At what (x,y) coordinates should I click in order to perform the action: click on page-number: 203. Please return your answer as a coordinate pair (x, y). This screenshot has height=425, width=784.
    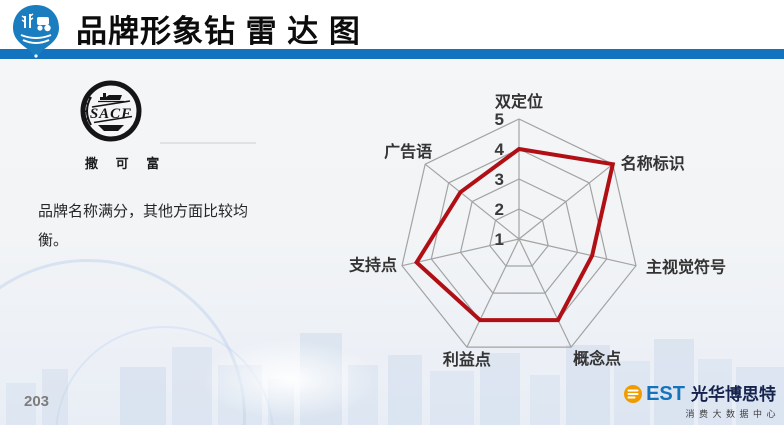
    Looking at the image, I should click on (37, 401).